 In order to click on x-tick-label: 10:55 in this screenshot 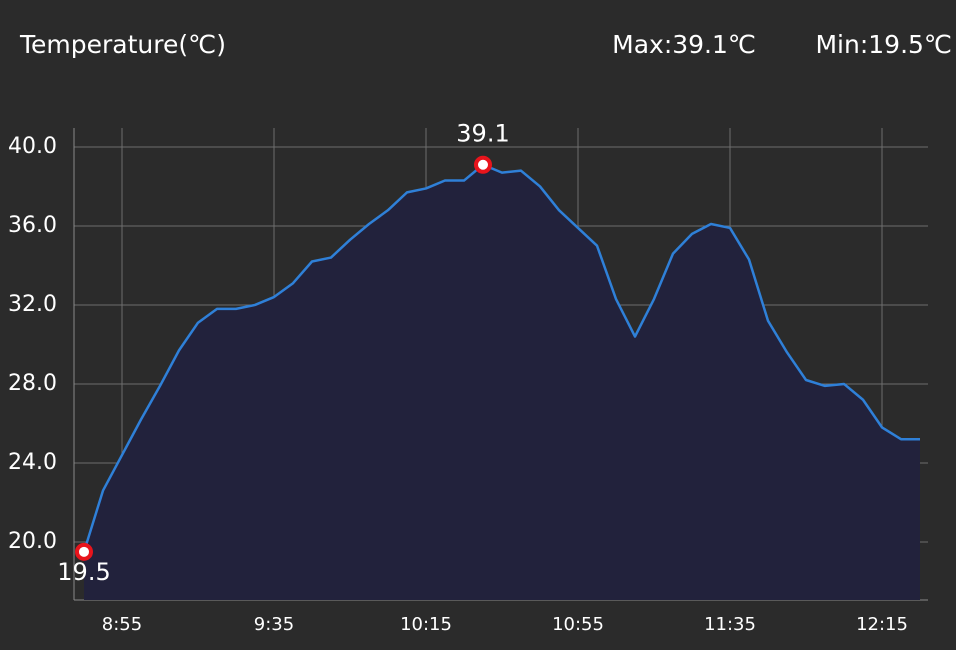, I will do `click(578, 624)`.